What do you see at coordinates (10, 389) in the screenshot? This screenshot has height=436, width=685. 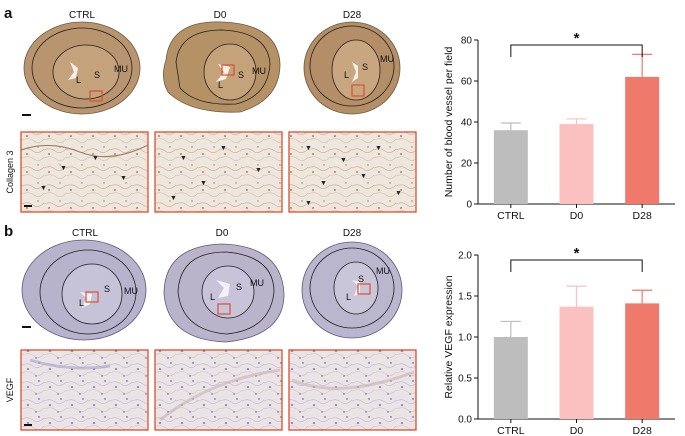 I see `stain-label-b: VEGF` at bounding box center [10, 389].